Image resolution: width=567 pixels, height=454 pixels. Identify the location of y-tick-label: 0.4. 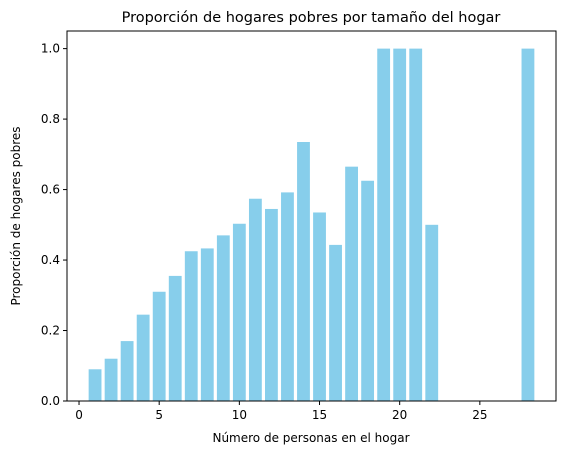
(50, 260).